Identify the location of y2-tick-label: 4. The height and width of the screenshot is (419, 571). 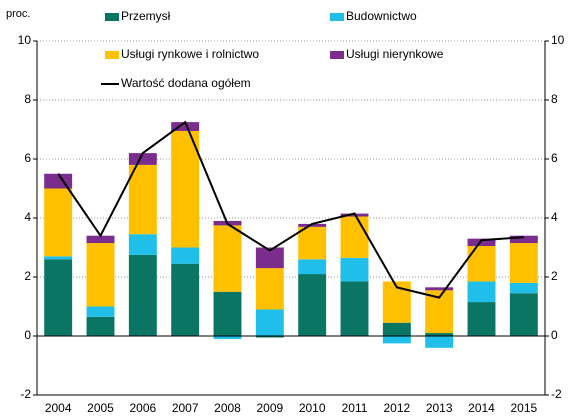
(554, 217).